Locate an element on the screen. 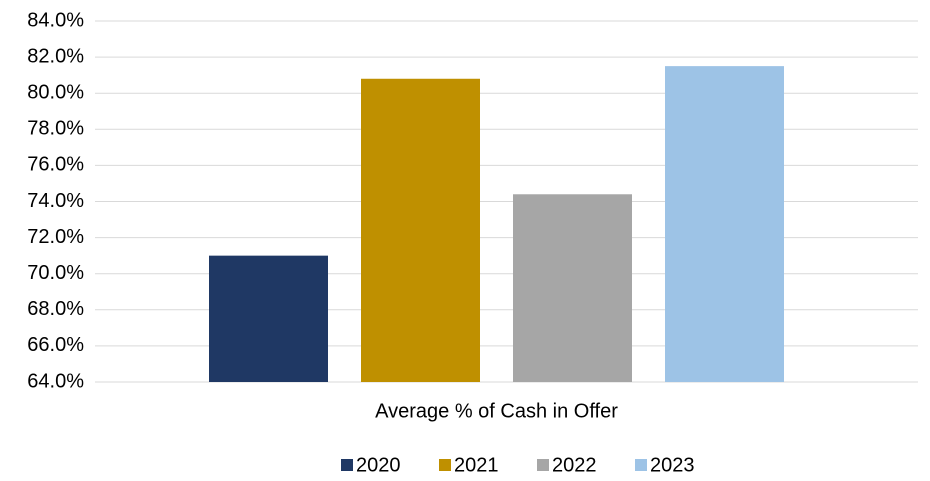  legend-label: 2020 is located at coordinates (378, 465).